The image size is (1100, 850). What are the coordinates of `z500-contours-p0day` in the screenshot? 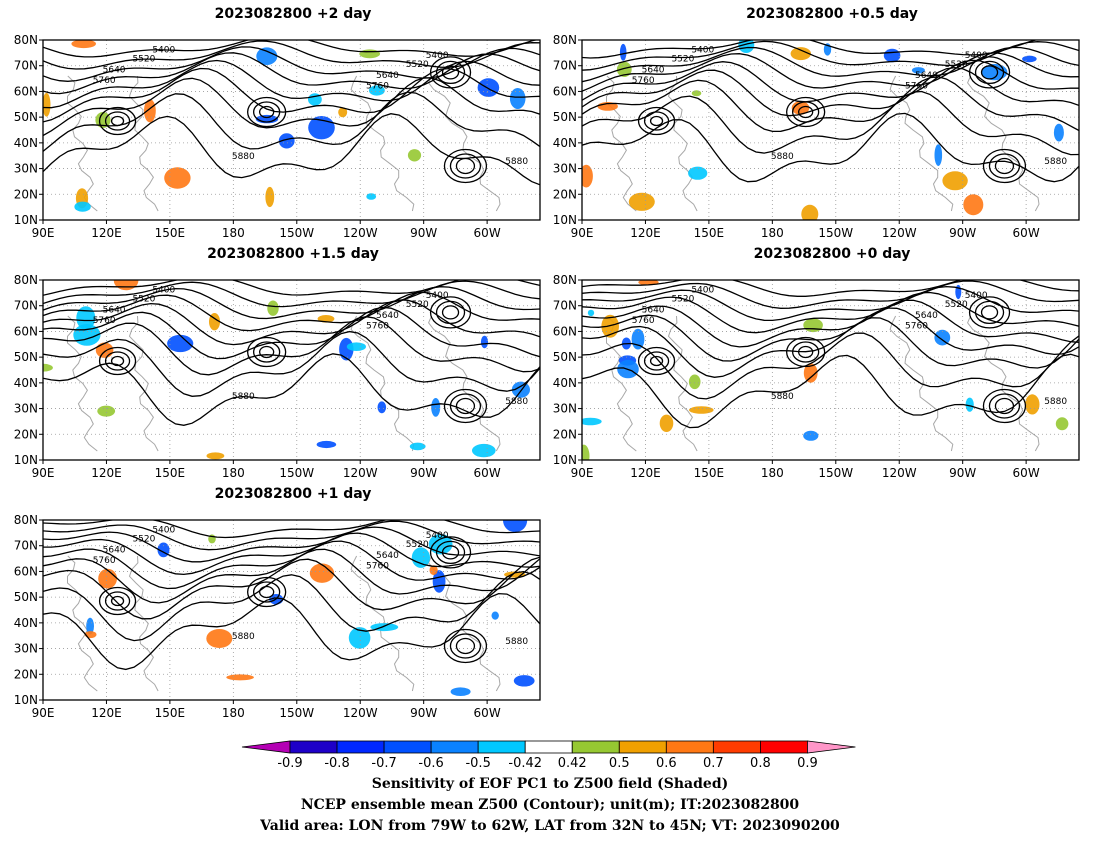 It's located at (830, 354).